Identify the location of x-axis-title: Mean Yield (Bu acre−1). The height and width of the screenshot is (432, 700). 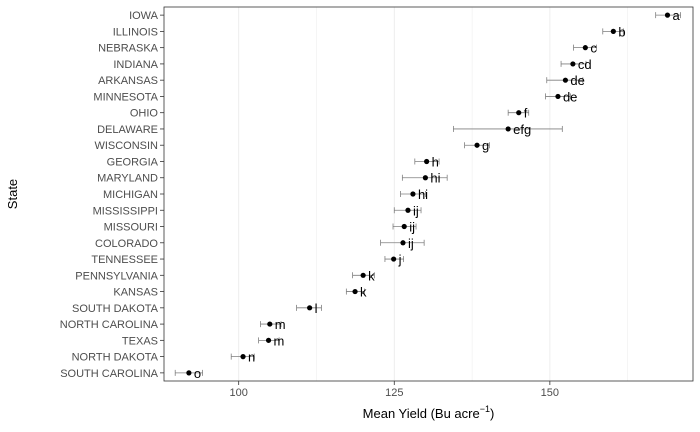
(429, 412).